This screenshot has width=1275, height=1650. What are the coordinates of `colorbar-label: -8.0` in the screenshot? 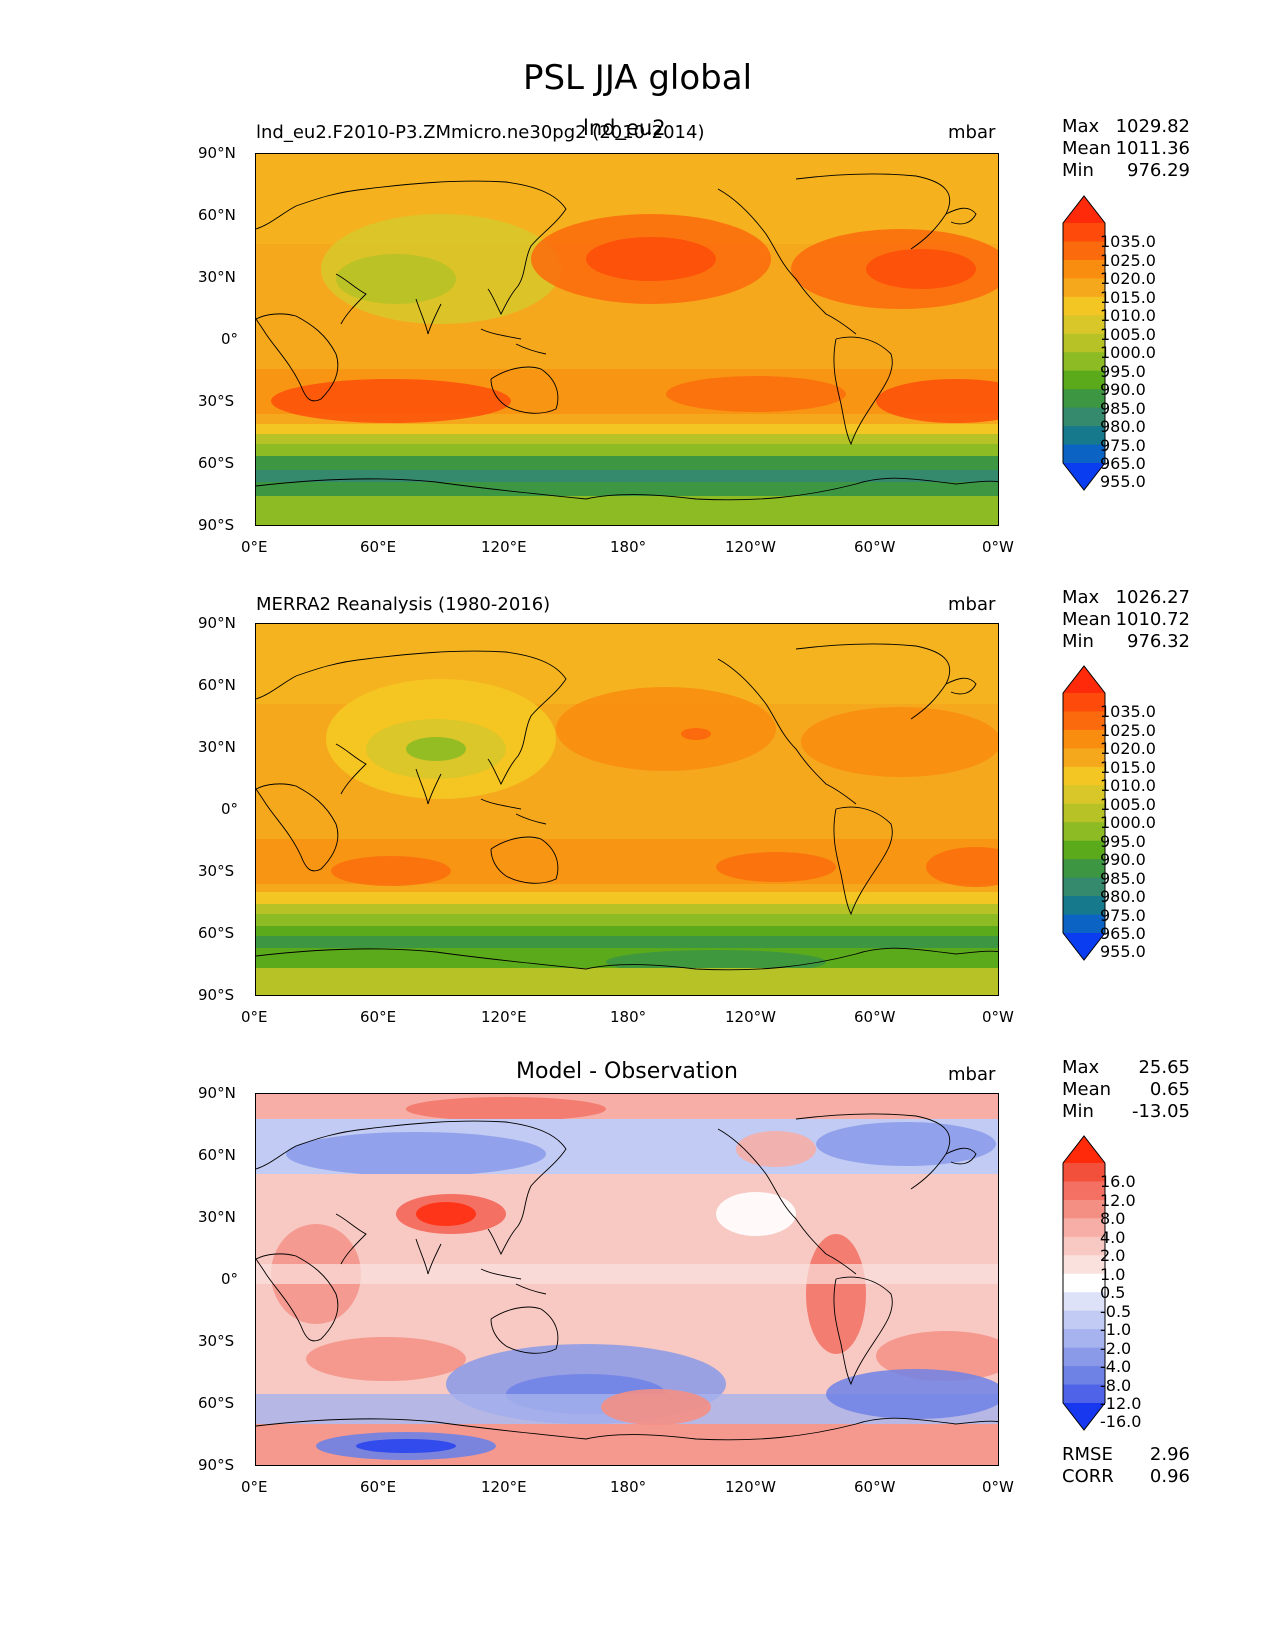 It's located at (1116, 1385).